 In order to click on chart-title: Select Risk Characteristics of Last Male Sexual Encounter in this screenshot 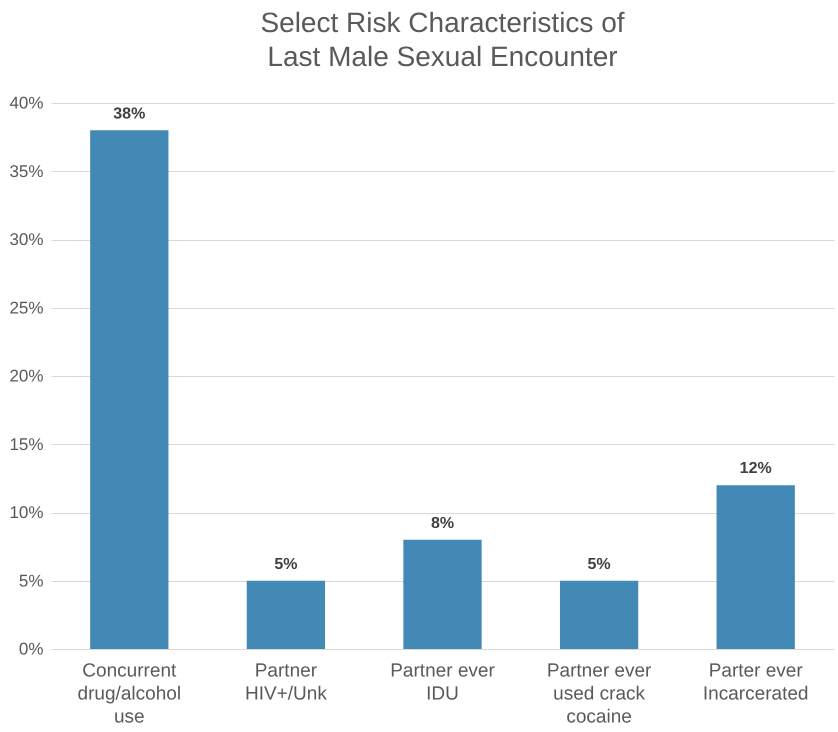, I will do `click(442, 39)`.